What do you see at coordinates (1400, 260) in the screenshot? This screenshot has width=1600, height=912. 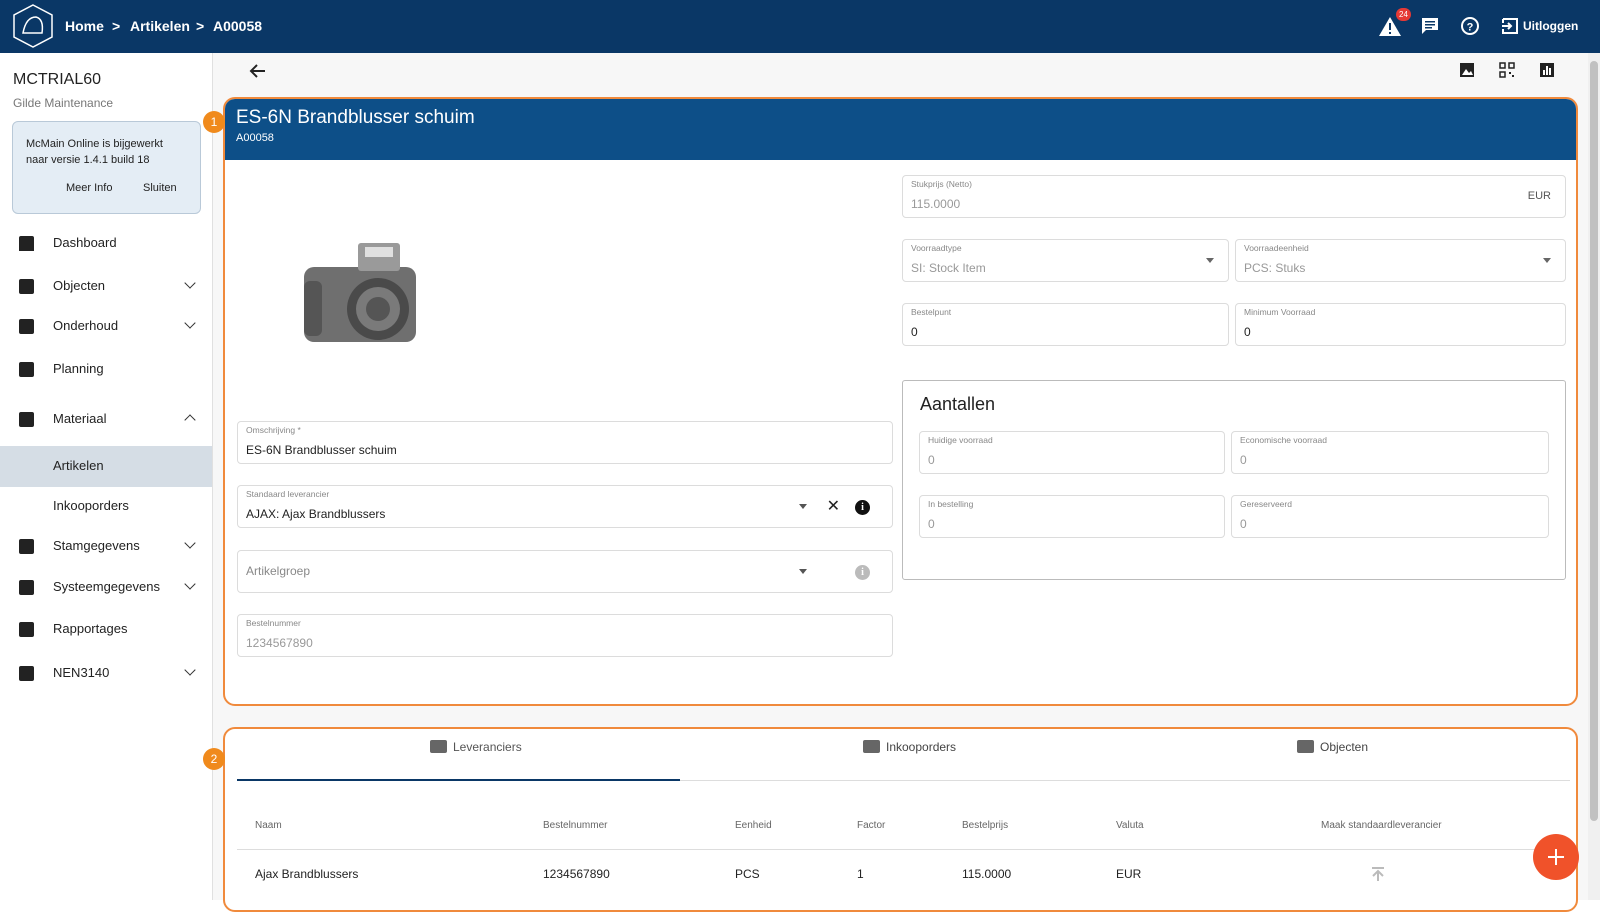 I see `form-field: Voorraadeenheid PCS: Stuks` at bounding box center [1400, 260].